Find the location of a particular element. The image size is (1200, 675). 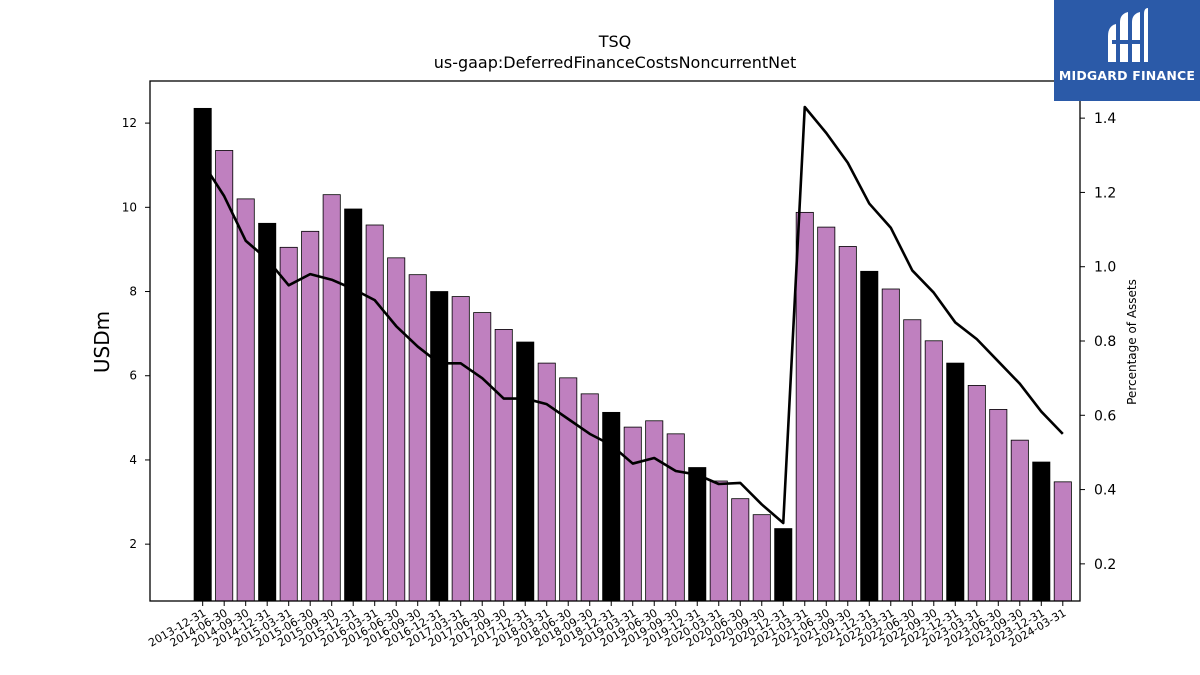

chart-title: TSQ is located at coordinates (615, 41).